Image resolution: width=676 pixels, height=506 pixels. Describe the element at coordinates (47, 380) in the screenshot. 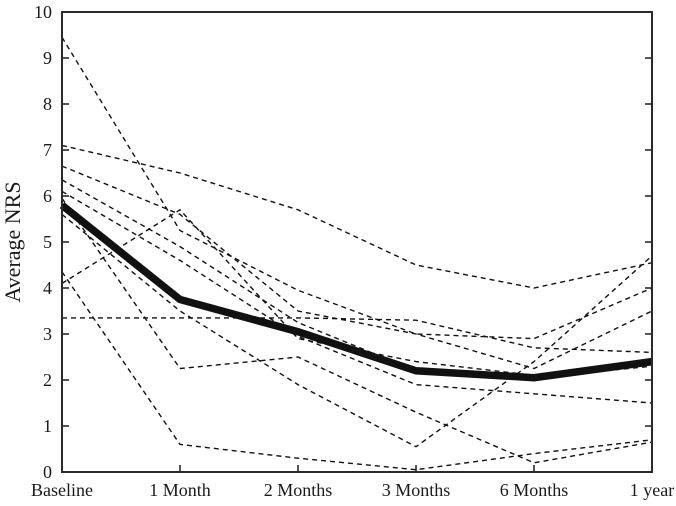

I see `y-tick-label: 2` at that location.